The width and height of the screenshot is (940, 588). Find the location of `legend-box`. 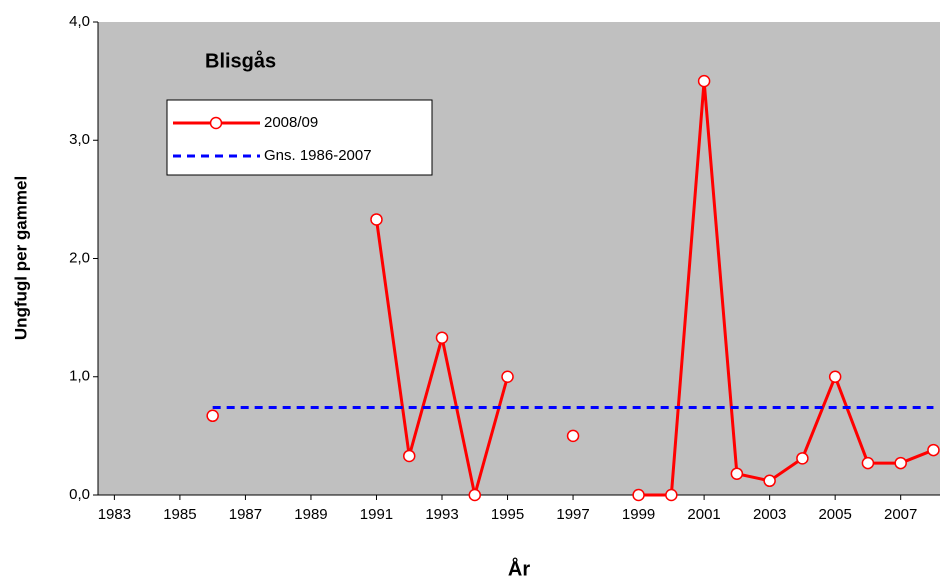

legend-box is located at coordinates (299, 137).